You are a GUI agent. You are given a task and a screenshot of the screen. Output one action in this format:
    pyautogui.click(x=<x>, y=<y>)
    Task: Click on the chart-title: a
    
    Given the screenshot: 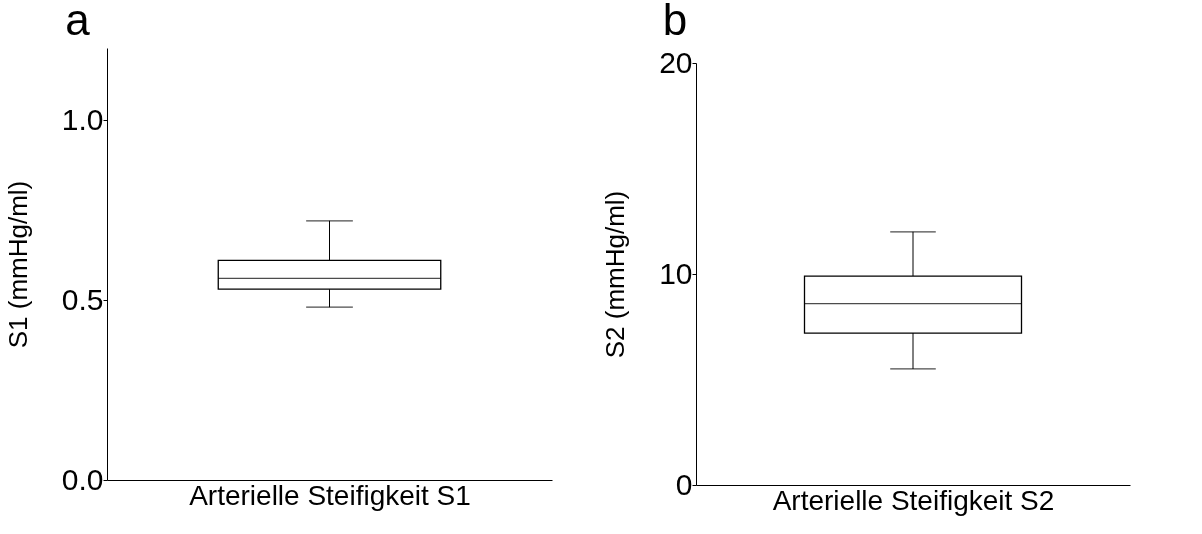 What is the action you would take?
    pyautogui.click(x=78, y=22)
    